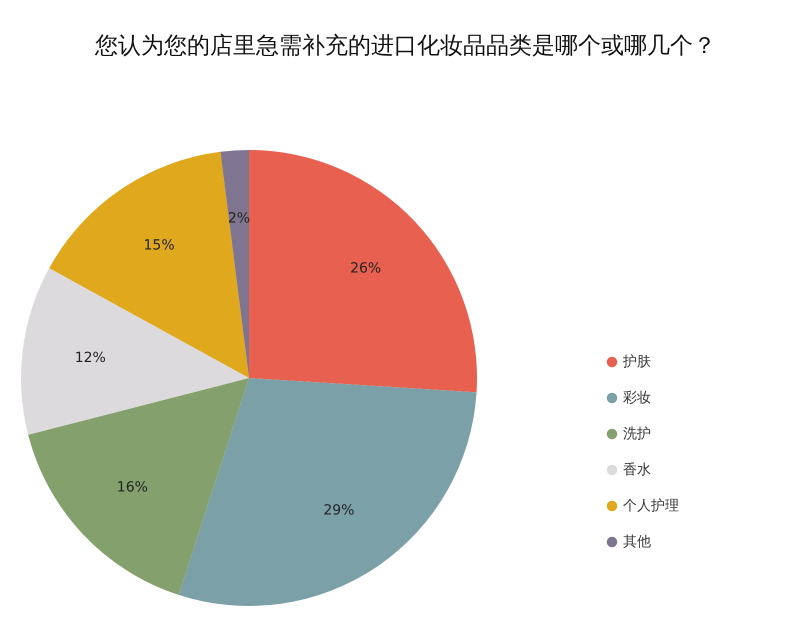  Describe the element at coordinates (637, 542) in the screenshot. I see `legend-label: 其他` at that location.